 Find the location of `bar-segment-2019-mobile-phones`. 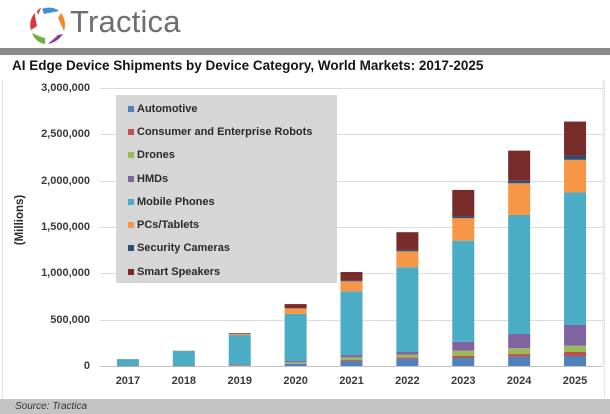

bar-segment-2019-mobile-phones is located at coordinates (239, 350).